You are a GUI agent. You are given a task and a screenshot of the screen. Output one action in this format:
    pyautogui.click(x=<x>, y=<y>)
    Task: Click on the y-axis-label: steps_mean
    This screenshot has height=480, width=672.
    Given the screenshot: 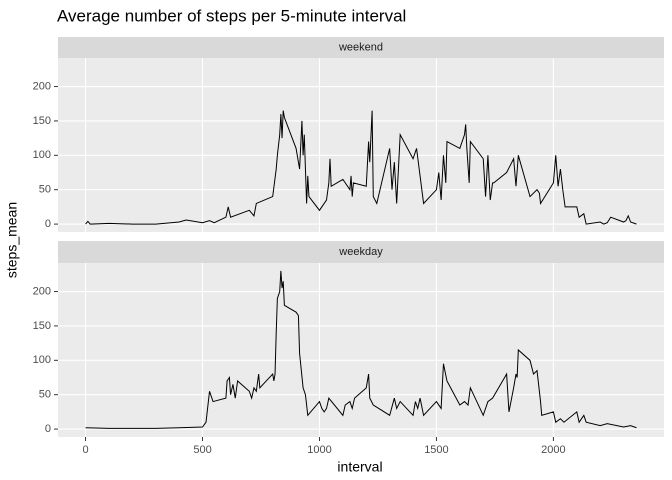 What is the action you would take?
    pyautogui.click(x=12, y=240)
    